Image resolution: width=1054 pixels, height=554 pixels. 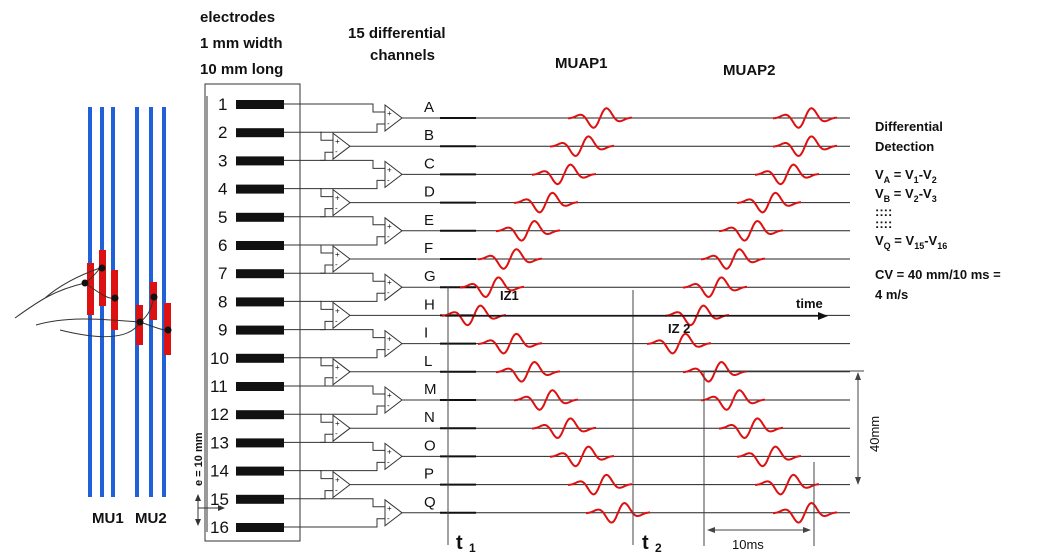 I want to click on channel-label: M, so click(x=430, y=389).